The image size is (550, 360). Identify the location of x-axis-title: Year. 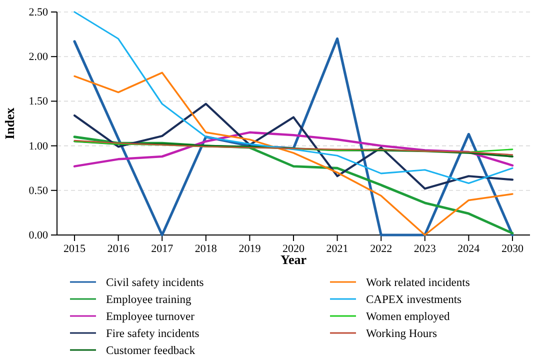
(293, 259).